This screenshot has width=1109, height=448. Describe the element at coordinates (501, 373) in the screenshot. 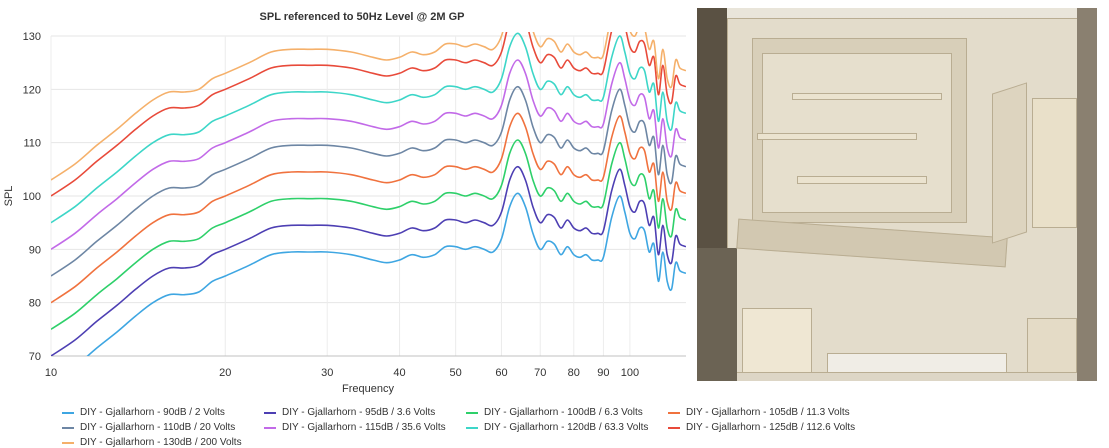

I see `x-tick-label: 60` at that location.